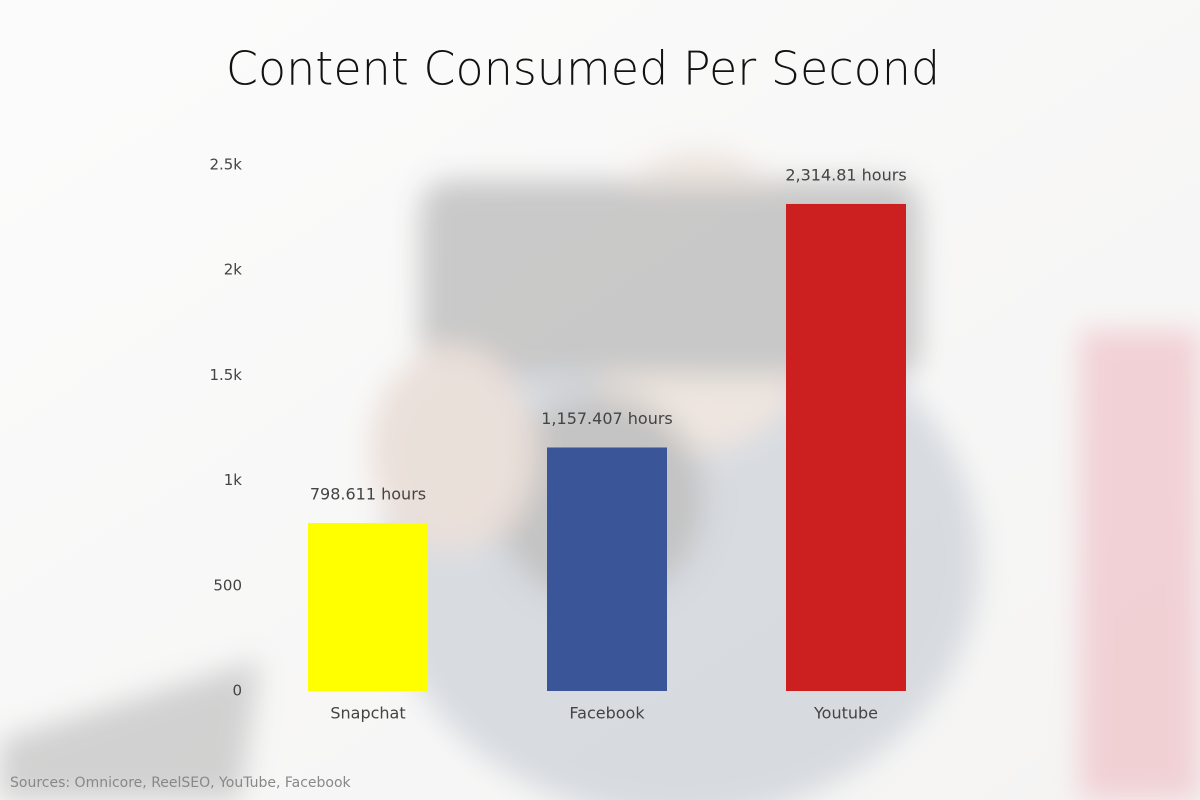  What do you see at coordinates (367, 713) in the screenshot?
I see `x-tick-label: Snapchat` at bounding box center [367, 713].